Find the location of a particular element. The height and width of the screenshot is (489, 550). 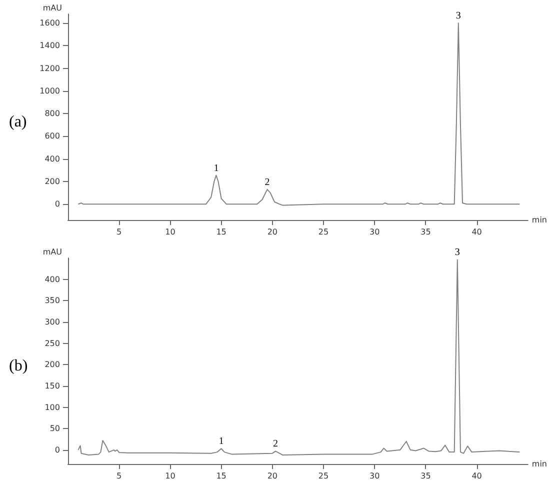

y-tick-label: 250 is located at coordinates (52, 343).